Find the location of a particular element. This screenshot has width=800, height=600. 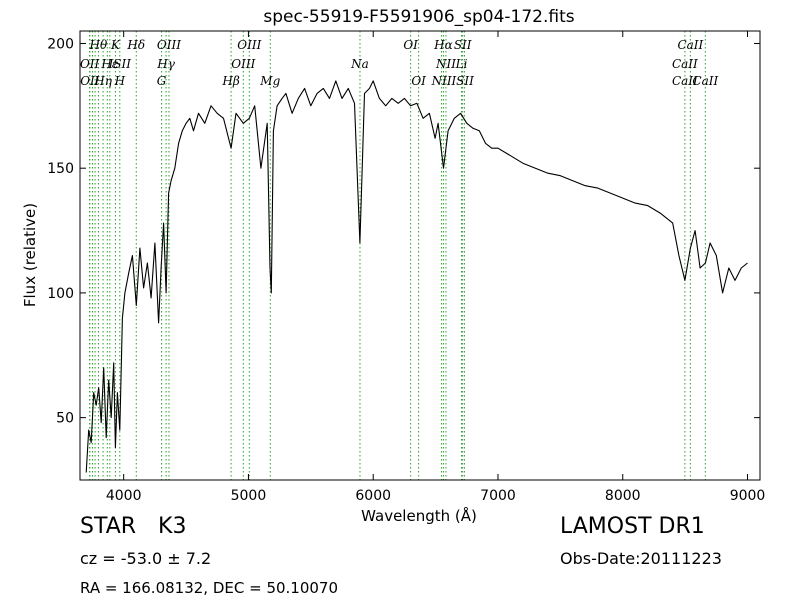

redshift-text: cz = -53.0 ± 7.2 is located at coordinates (146, 558).